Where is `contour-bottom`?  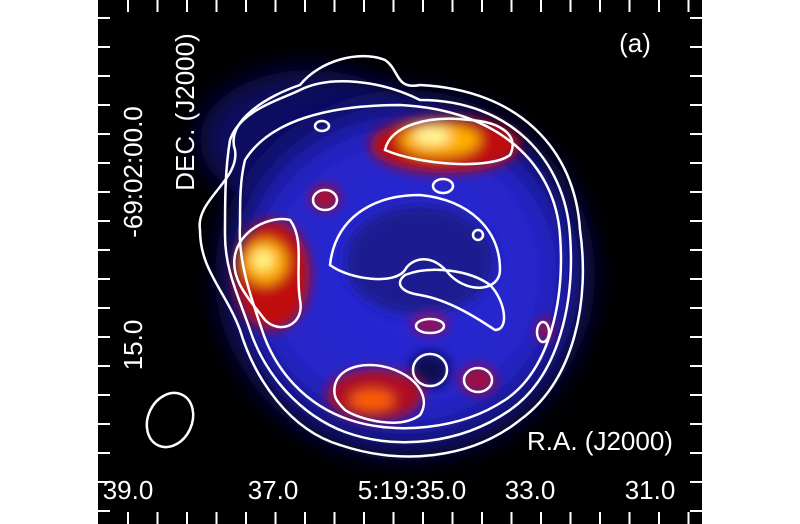
contour-bottom is located at coordinates (379, 393).